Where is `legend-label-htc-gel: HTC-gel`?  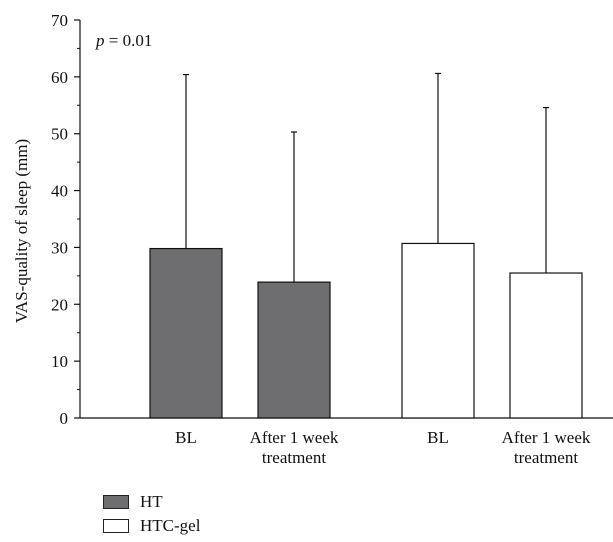 legend-label-htc-gel: HTC-gel is located at coordinates (170, 525).